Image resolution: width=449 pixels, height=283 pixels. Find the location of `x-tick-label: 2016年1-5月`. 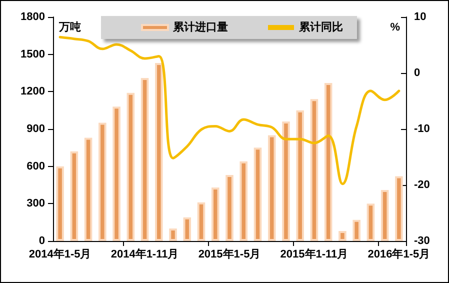

x-tick-label: 2016年1-5月 is located at coordinates (399, 254).